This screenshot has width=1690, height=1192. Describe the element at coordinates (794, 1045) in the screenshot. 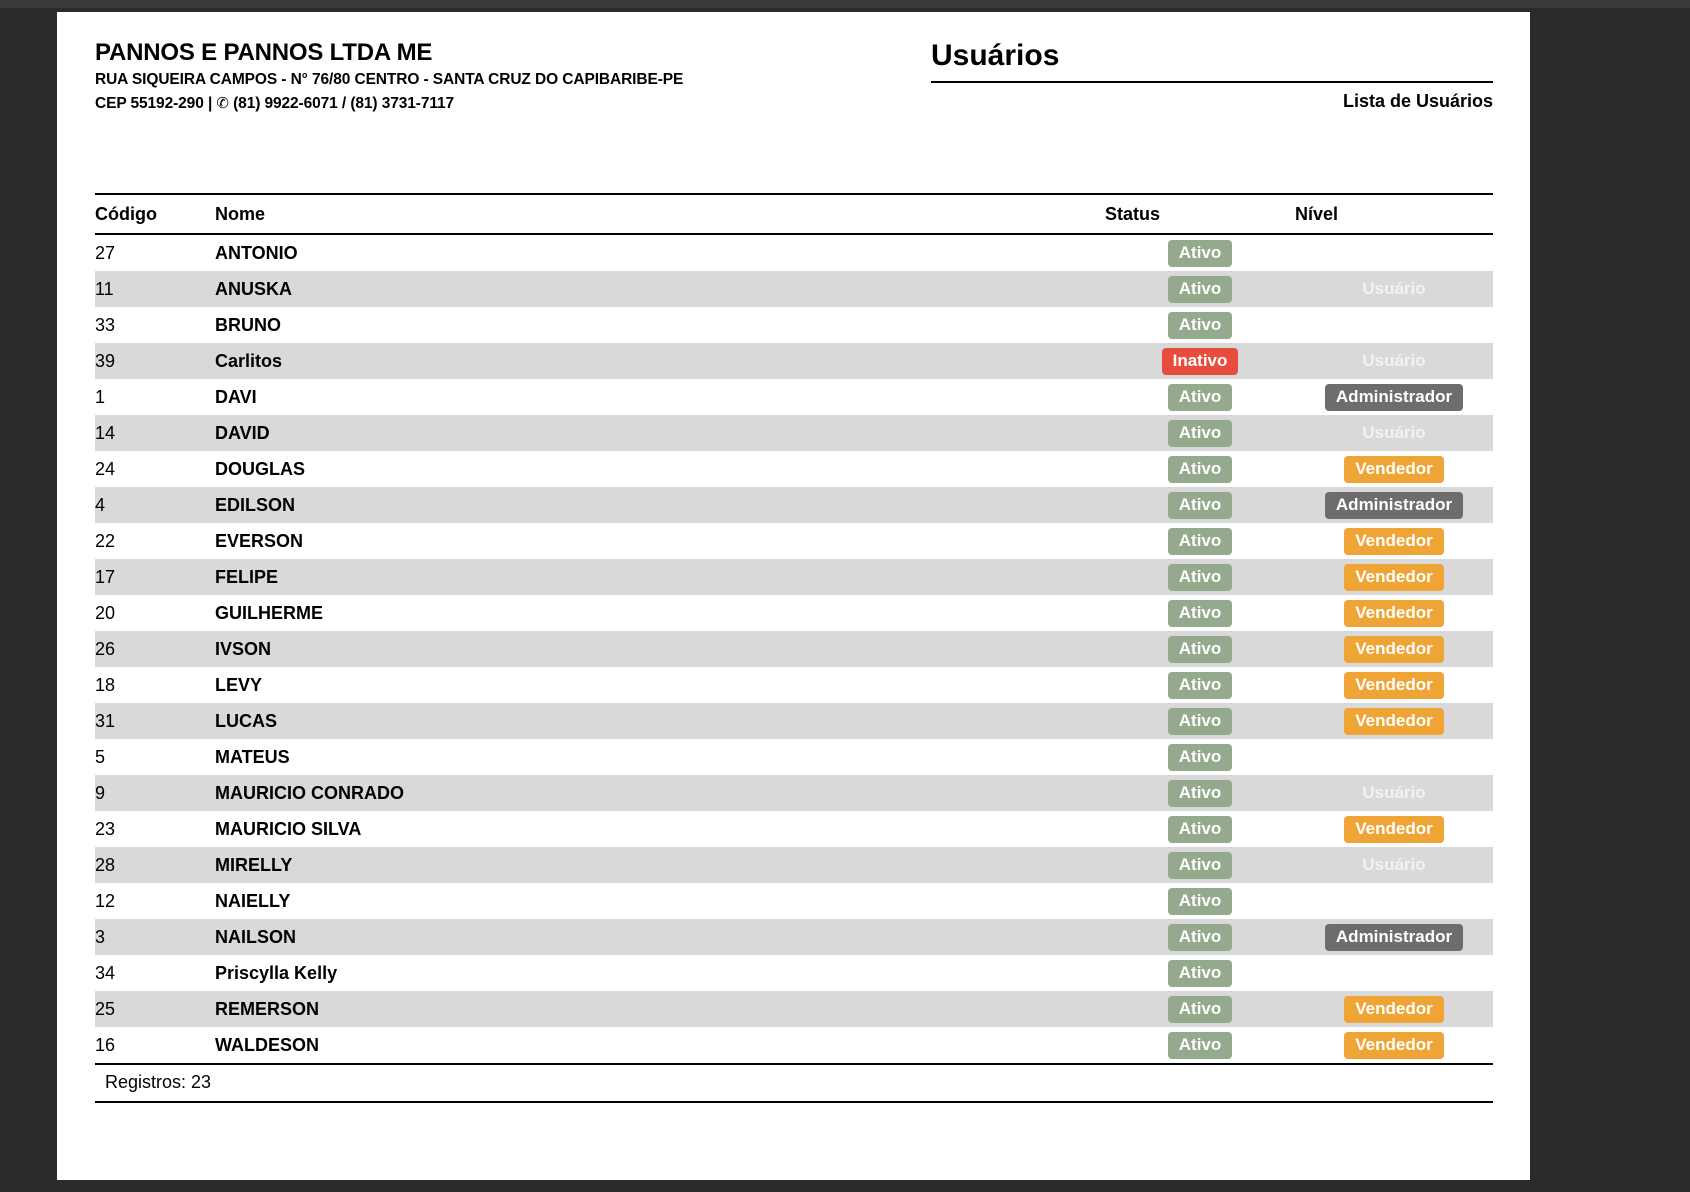

I see `table-row: 16 WALDESON Ativo Vendedor` at that location.